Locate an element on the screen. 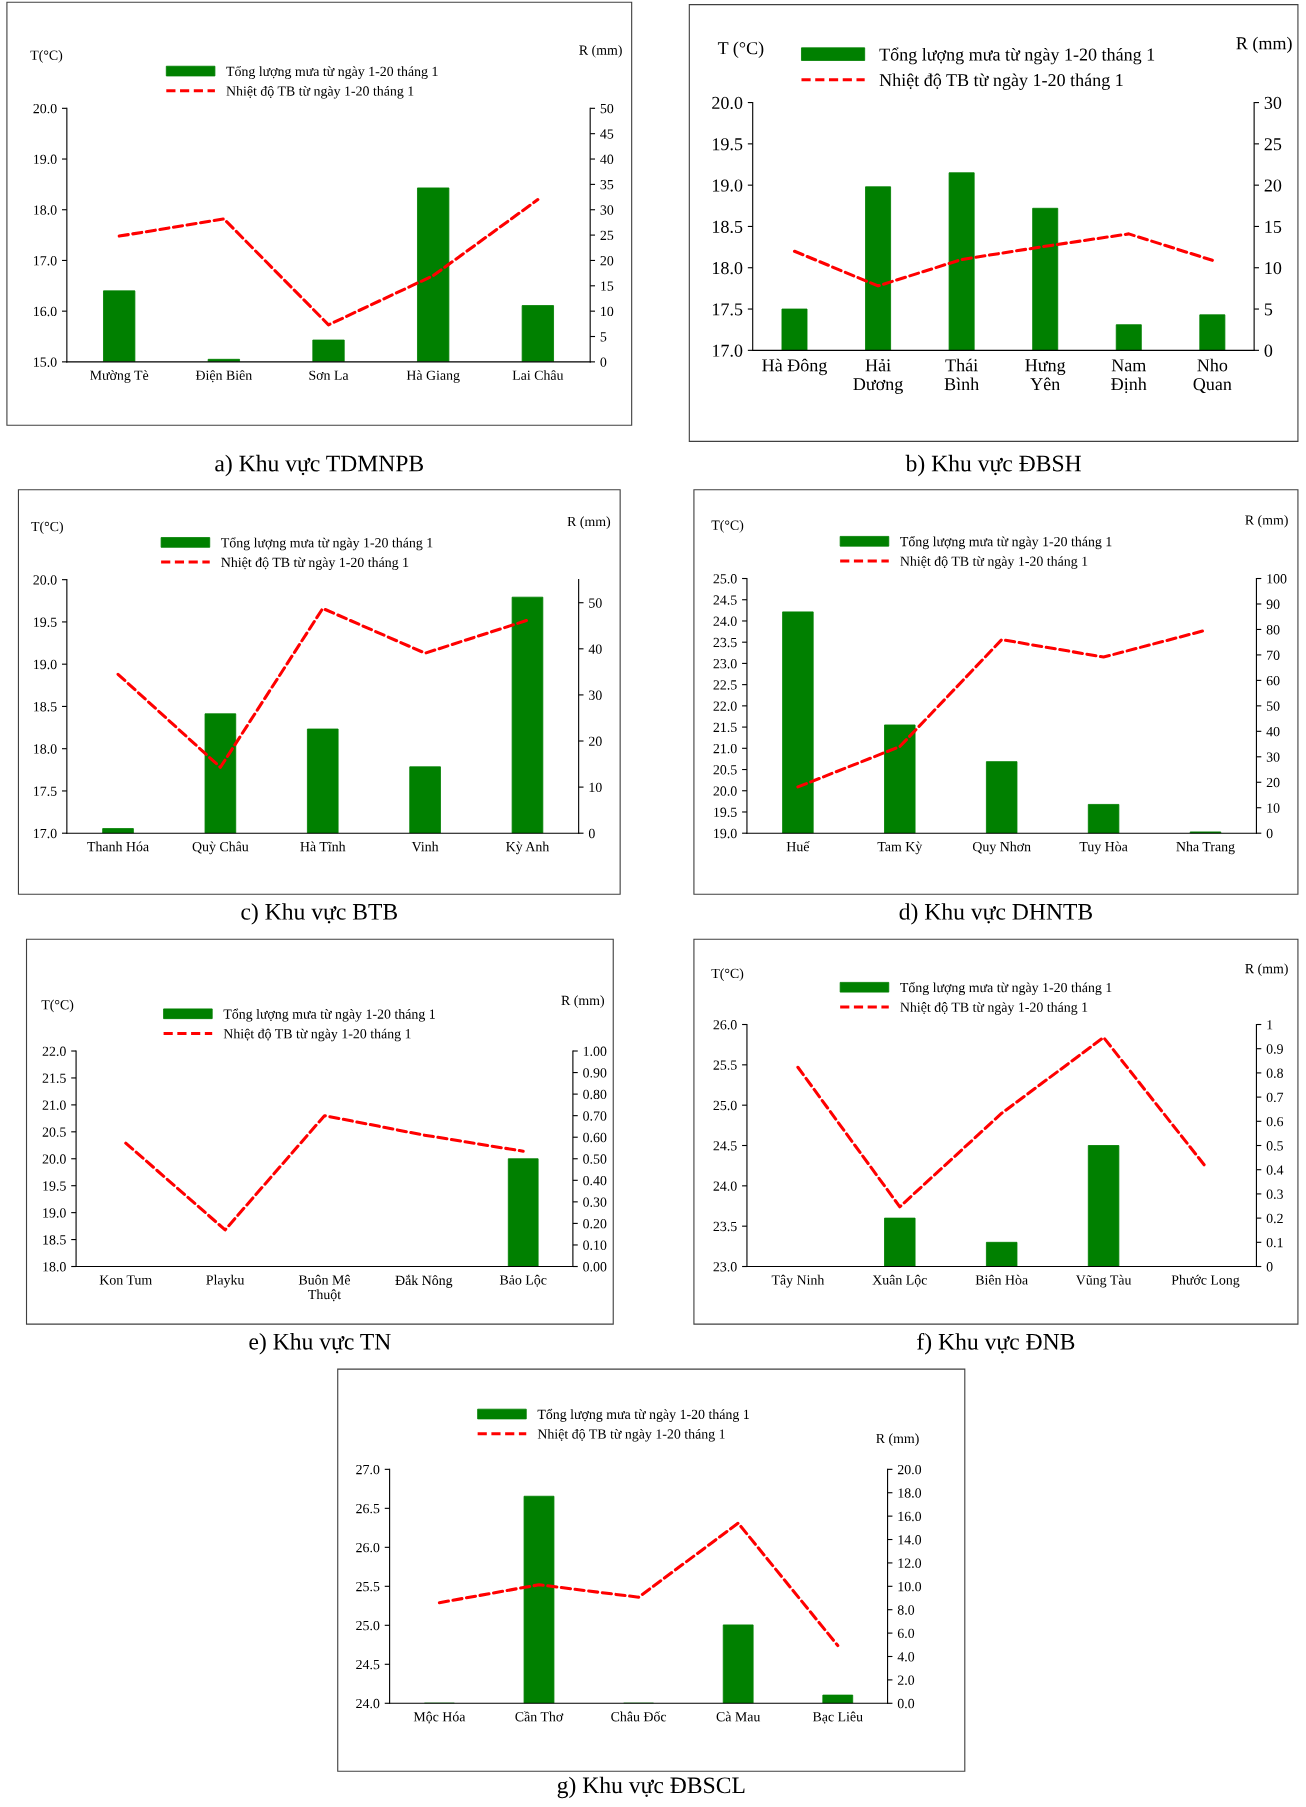  y-tick-label: 22.0 is located at coordinates (54, 1051).